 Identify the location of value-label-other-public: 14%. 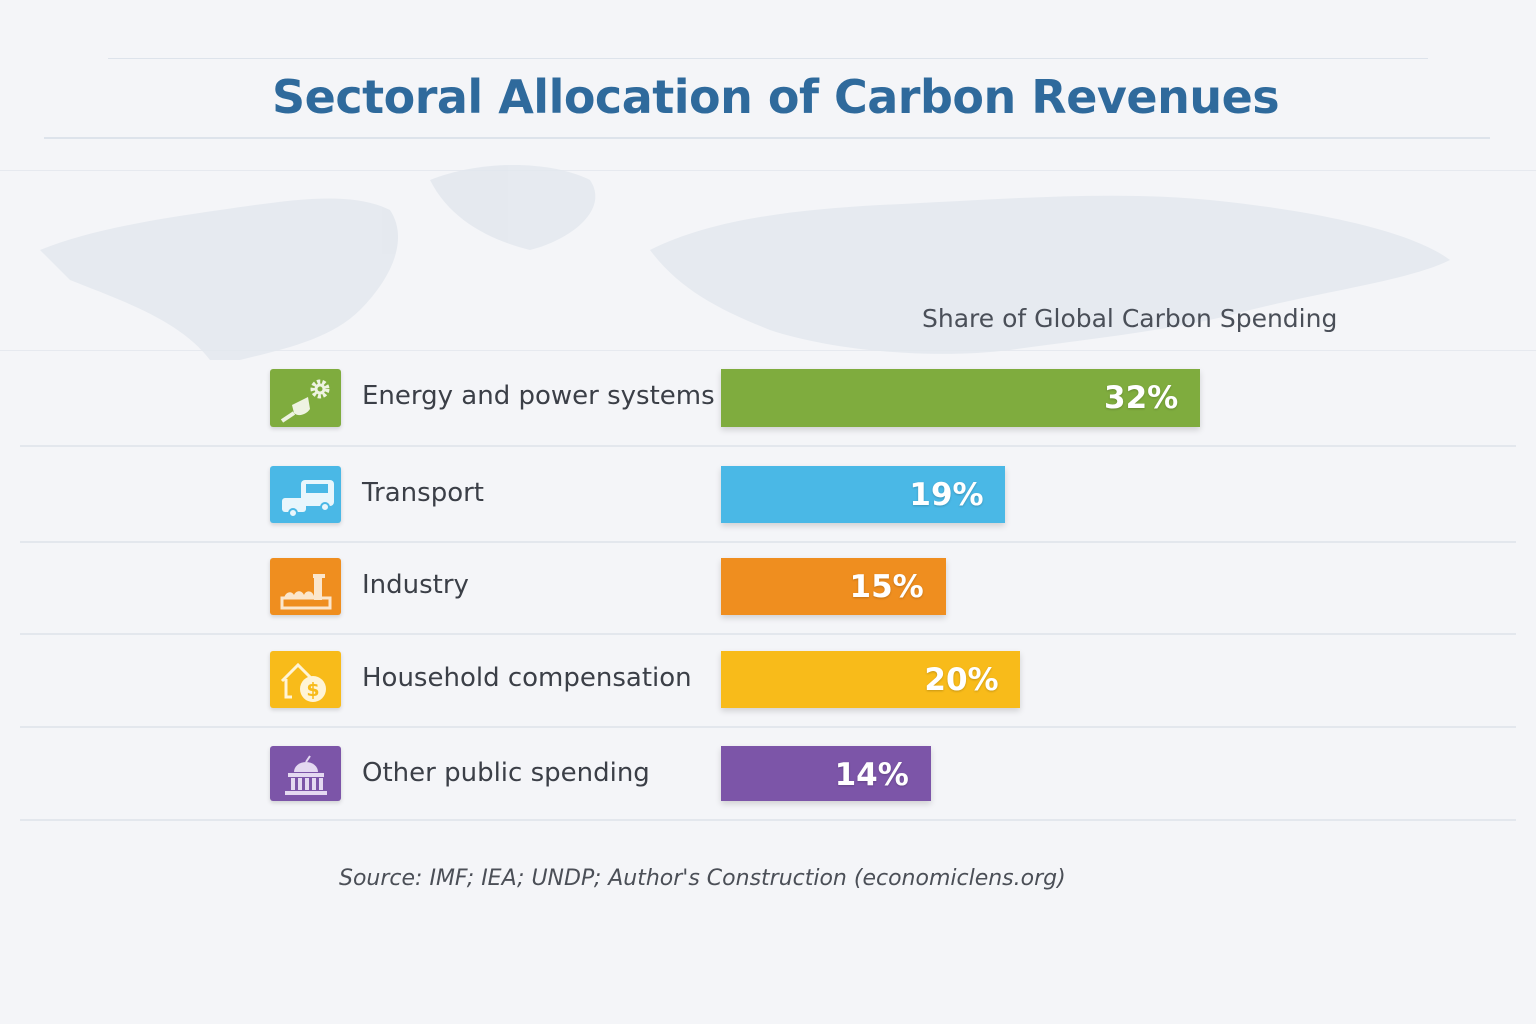
(871, 775).